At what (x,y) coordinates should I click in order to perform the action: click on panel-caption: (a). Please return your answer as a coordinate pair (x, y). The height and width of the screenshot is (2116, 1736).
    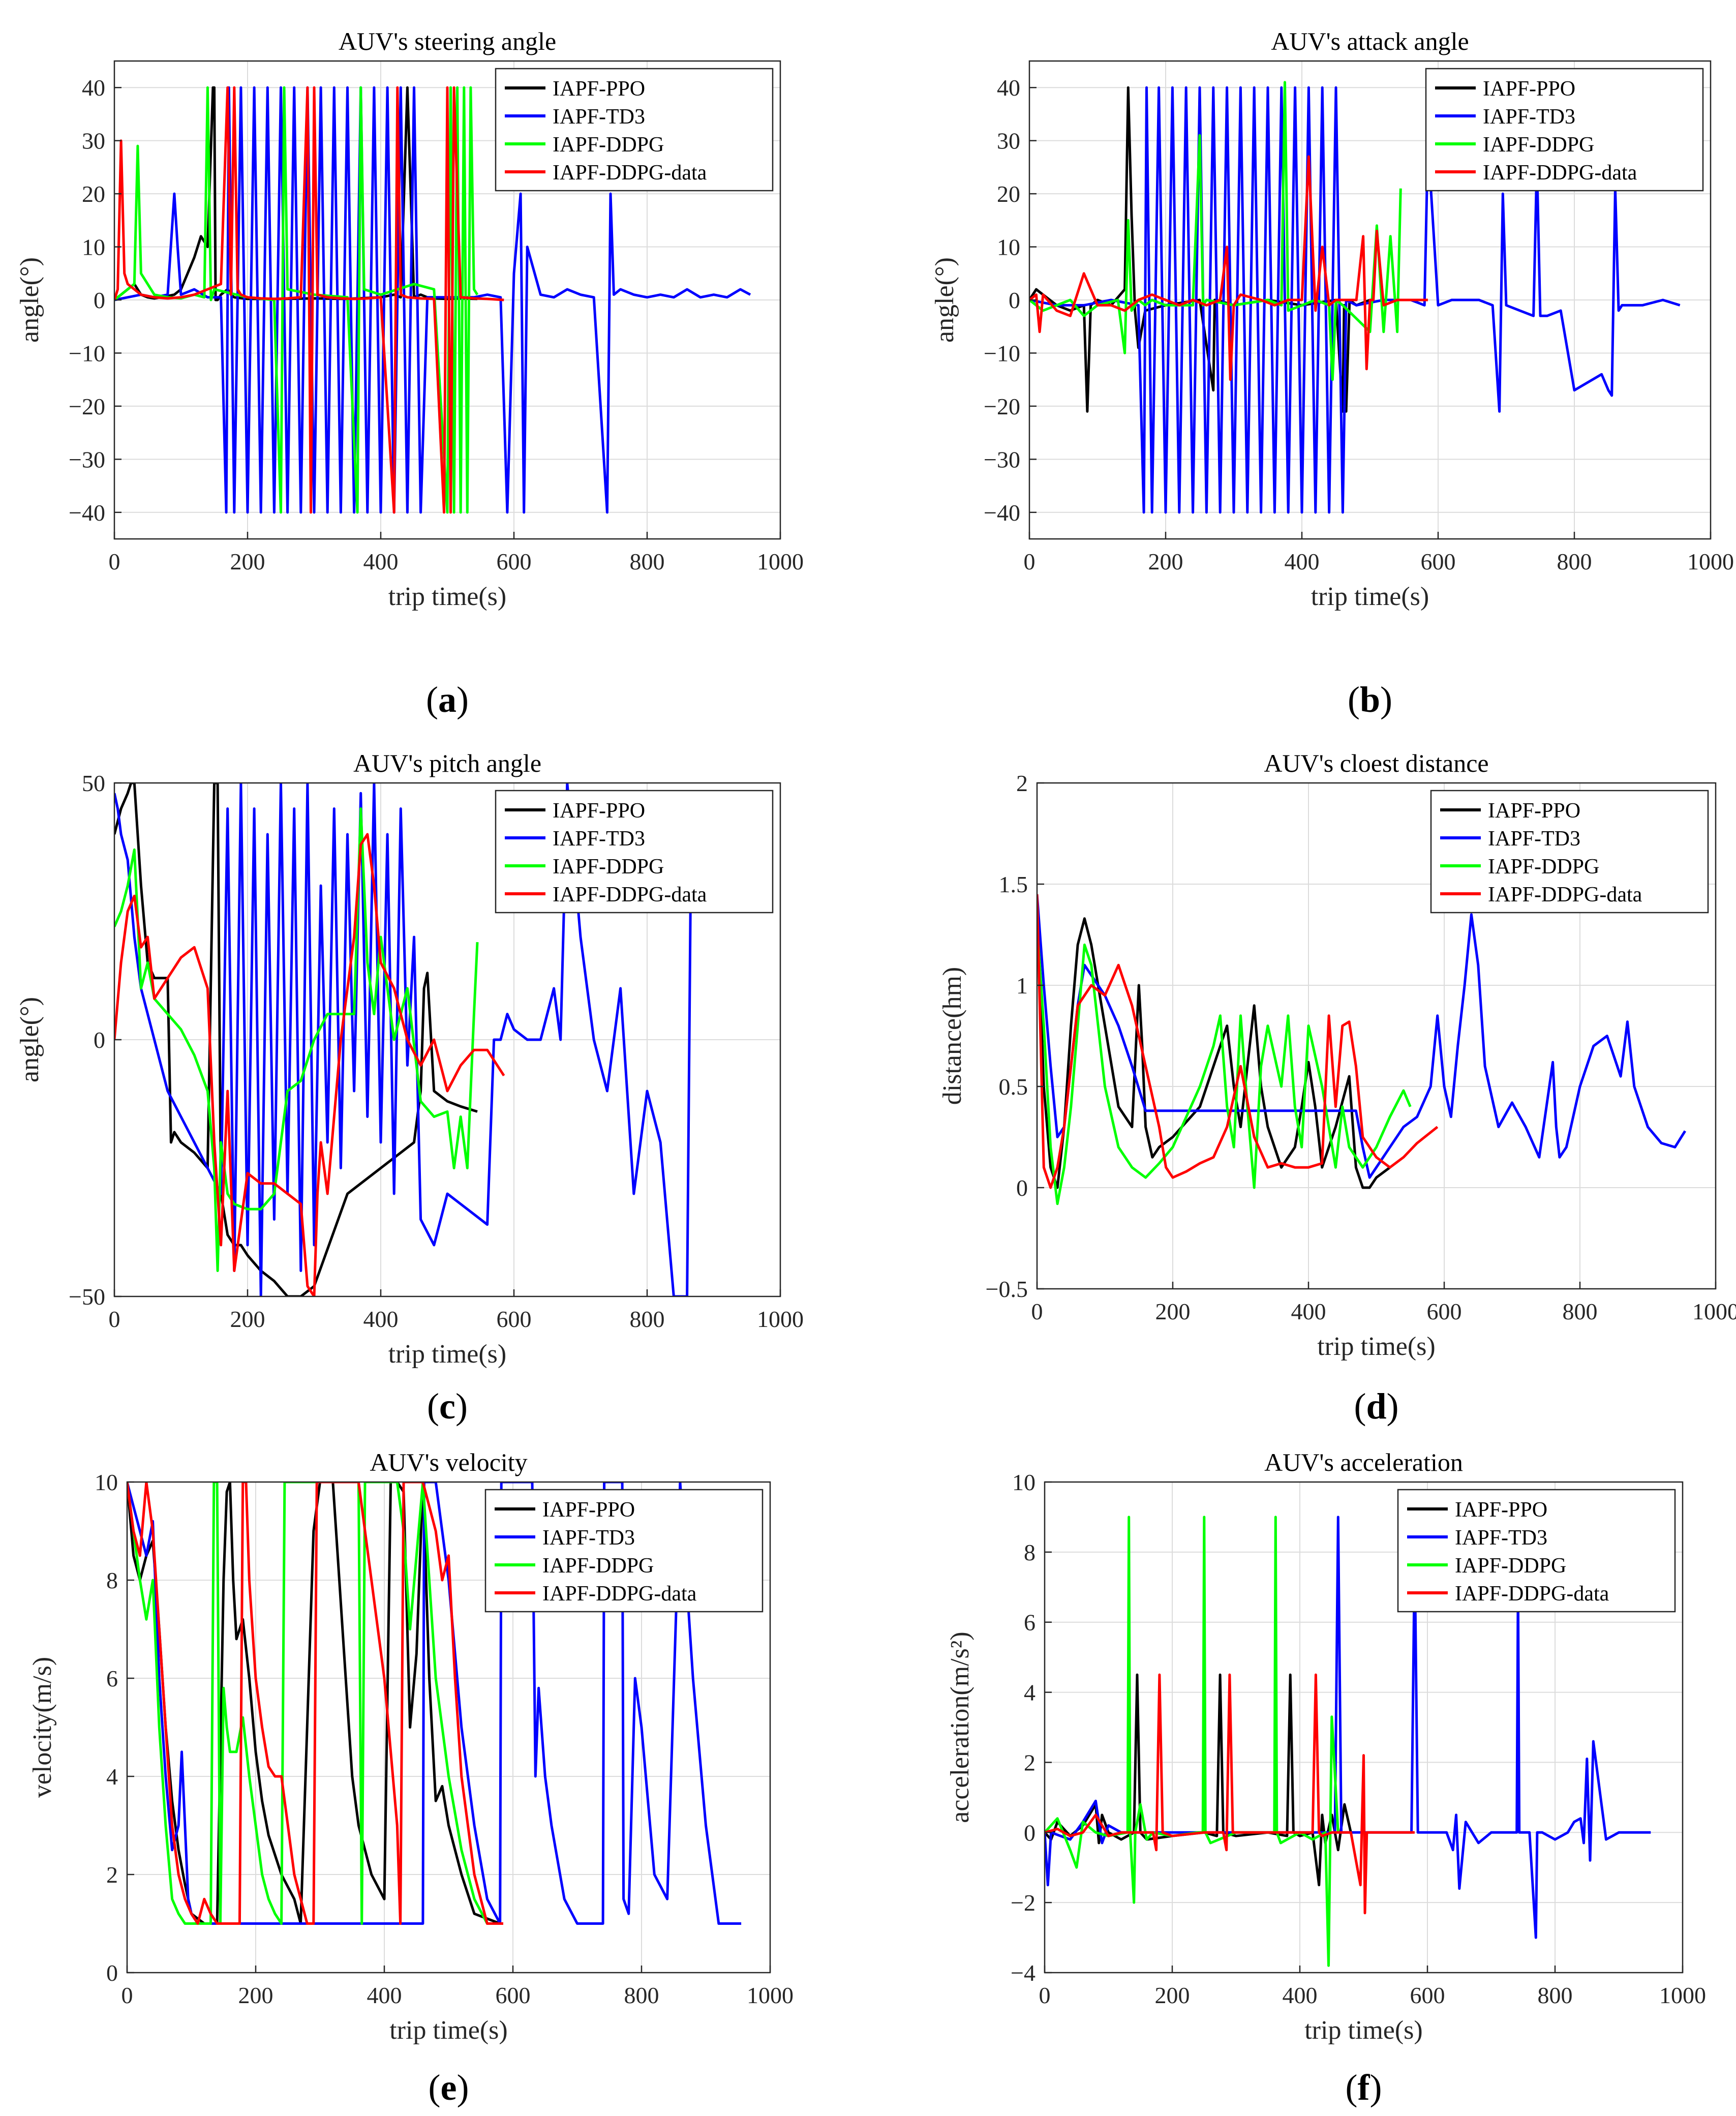
    Looking at the image, I should click on (447, 699).